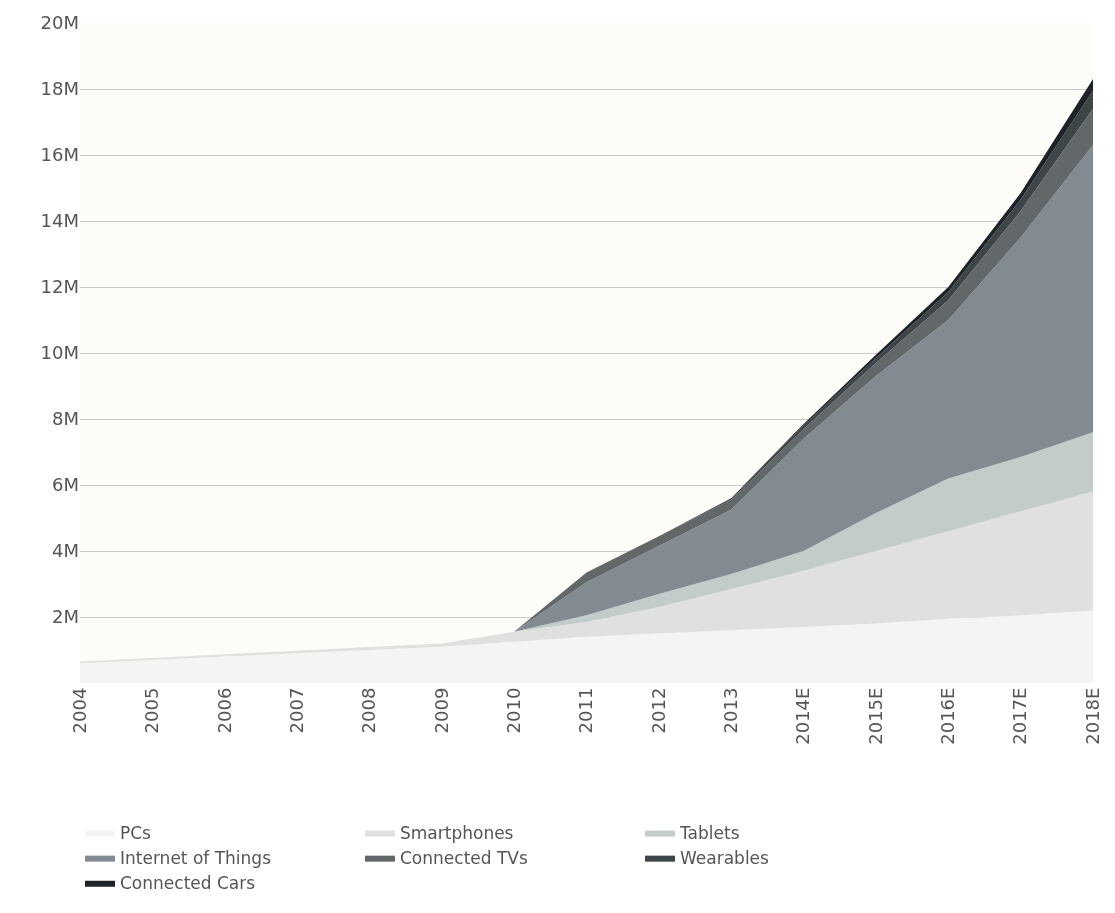 The width and height of the screenshot is (1115, 913). Describe the element at coordinates (59, 155) in the screenshot. I see `y-tick-label: 16M` at that location.